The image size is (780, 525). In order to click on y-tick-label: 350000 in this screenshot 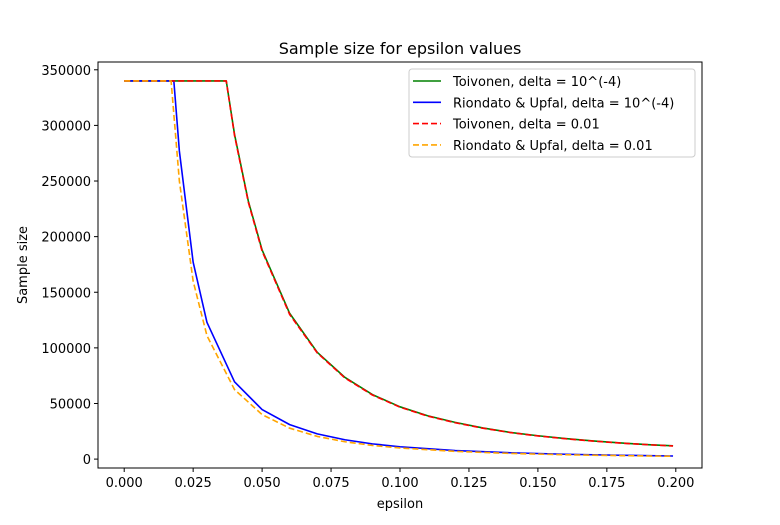, I will do `click(66, 71)`.